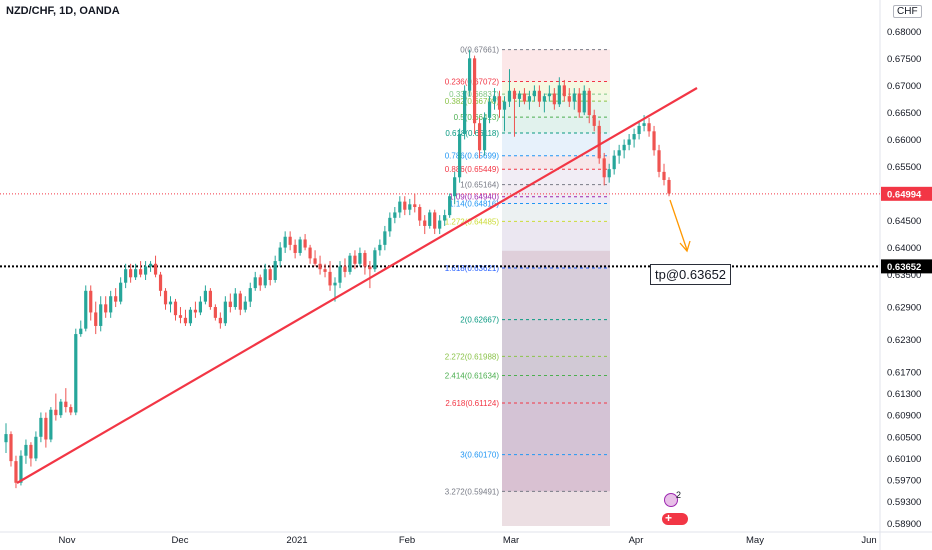 The height and width of the screenshot is (550, 932). I want to click on y-tick-label: 0.58900, so click(904, 524).